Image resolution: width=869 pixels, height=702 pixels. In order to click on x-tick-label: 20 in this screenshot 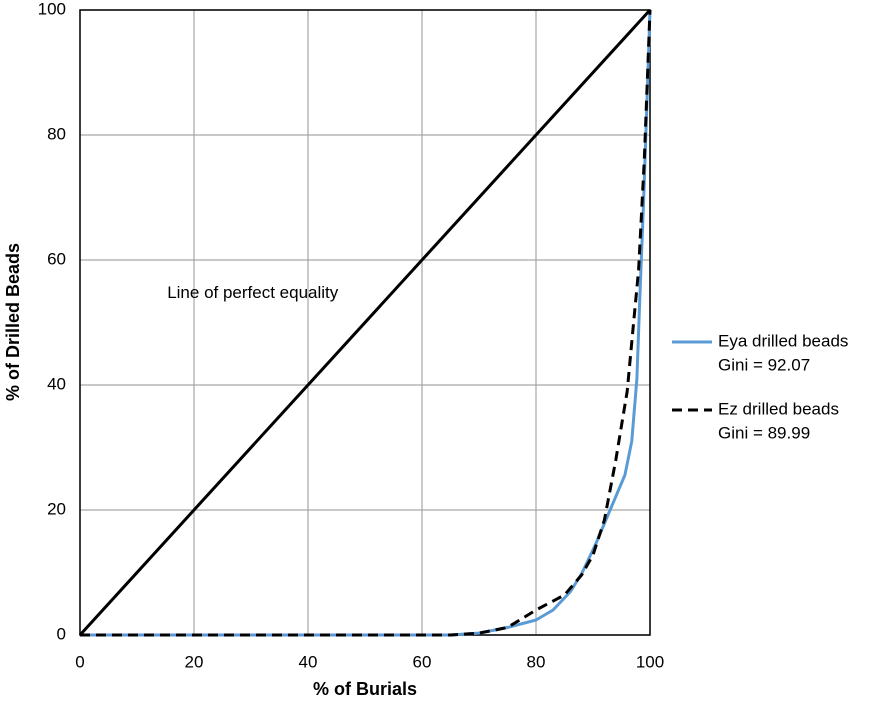, I will do `click(194, 661)`.